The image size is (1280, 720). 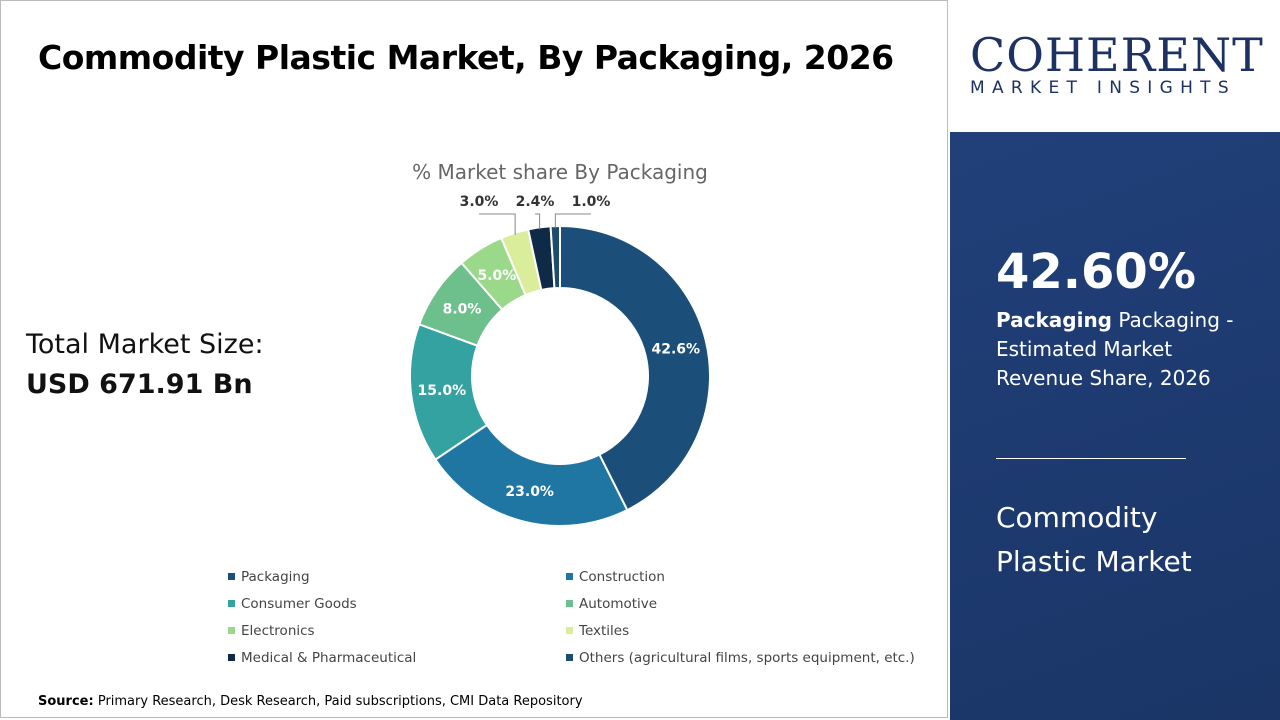 I want to click on data-label: 8.0%, so click(x=462, y=309).